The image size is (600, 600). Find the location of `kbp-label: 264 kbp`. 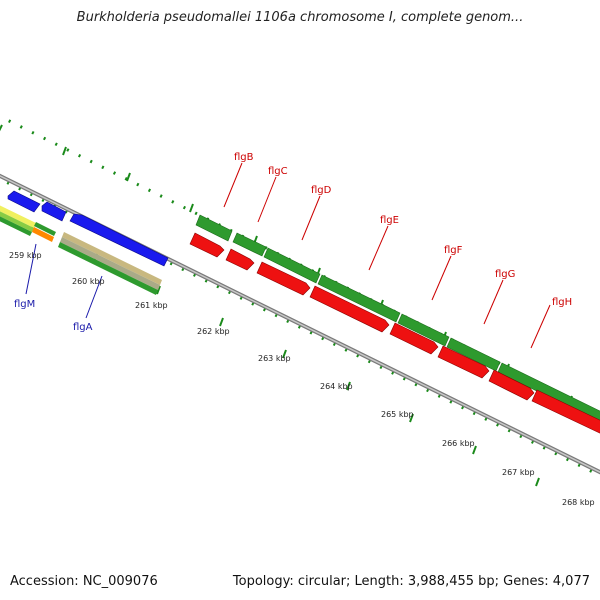

kbp-label: 264 kbp is located at coordinates (336, 386).